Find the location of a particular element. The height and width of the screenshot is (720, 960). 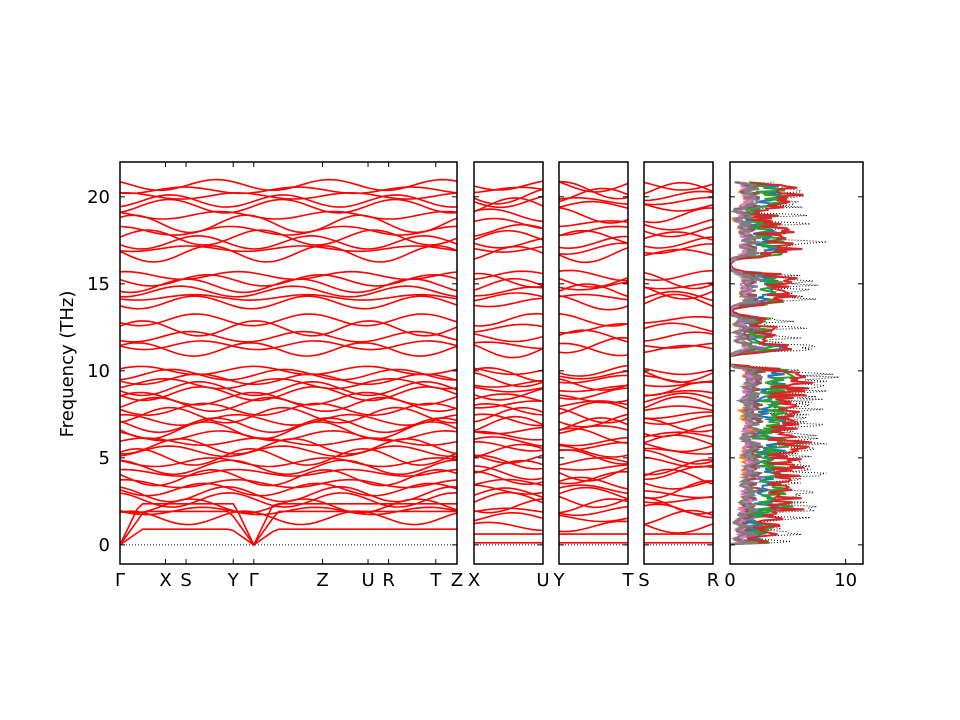

panel-frame is located at coordinates (796, 363).